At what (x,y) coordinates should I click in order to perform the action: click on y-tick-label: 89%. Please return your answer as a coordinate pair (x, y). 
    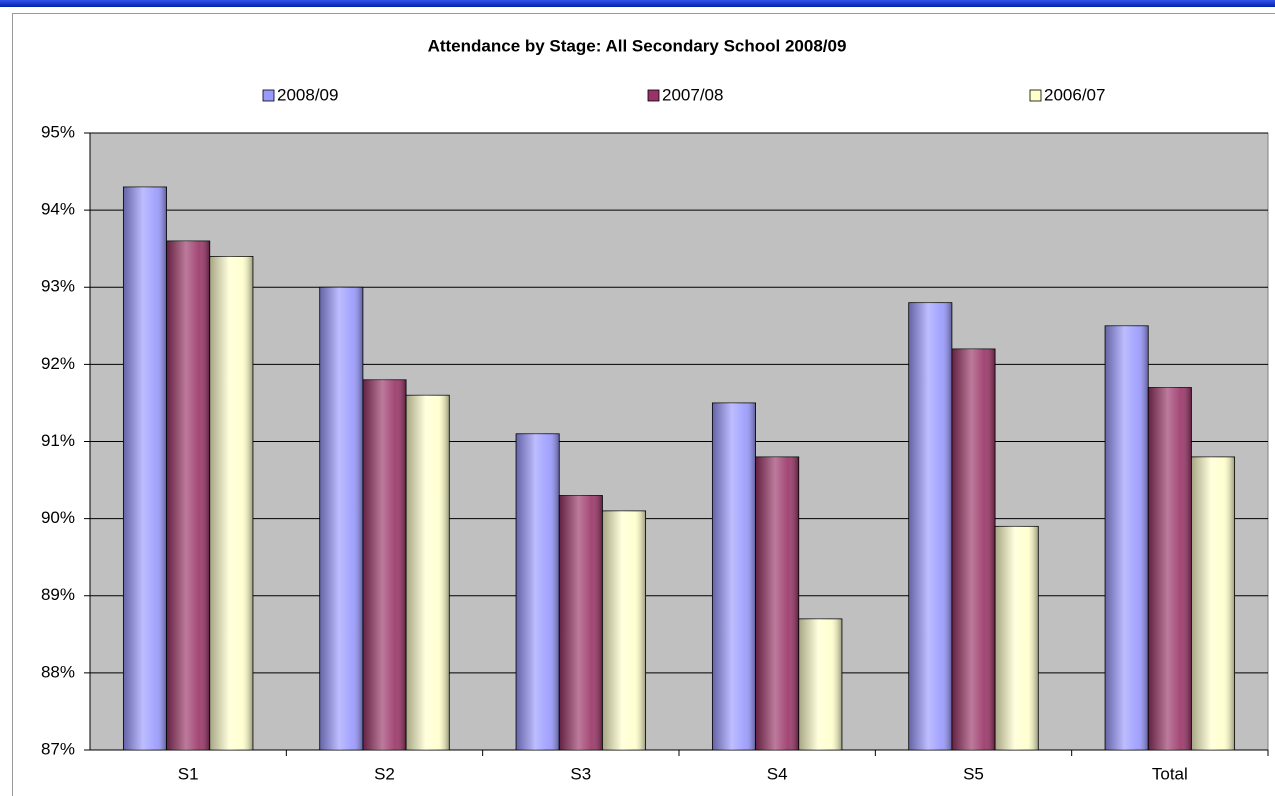
    Looking at the image, I should click on (58, 594).